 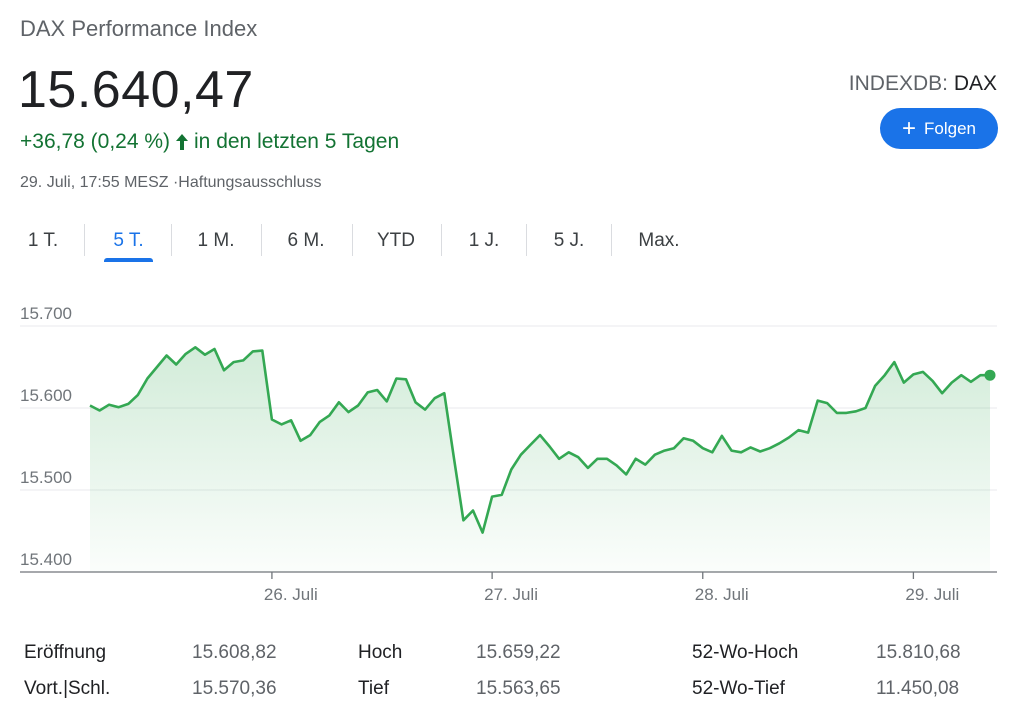 What do you see at coordinates (139, 28) in the screenshot?
I see `page-title: DAX Performance Index` at bounding box center [139, 28].